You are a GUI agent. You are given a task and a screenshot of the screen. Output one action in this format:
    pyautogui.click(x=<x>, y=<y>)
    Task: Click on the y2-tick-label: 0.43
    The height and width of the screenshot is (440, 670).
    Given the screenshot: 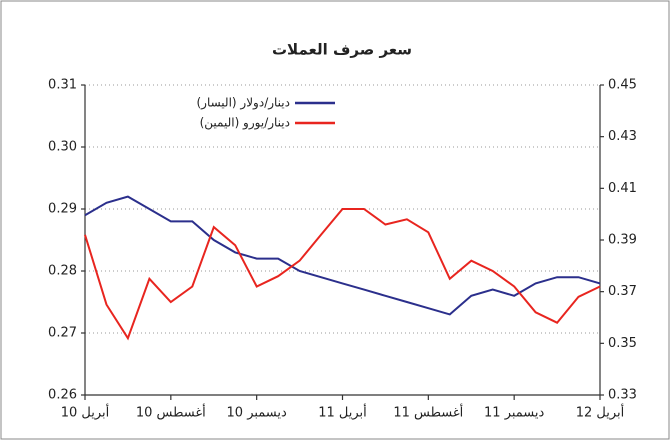 What is the action you would take?
    pyautogui.click(x=622, y=136)
    